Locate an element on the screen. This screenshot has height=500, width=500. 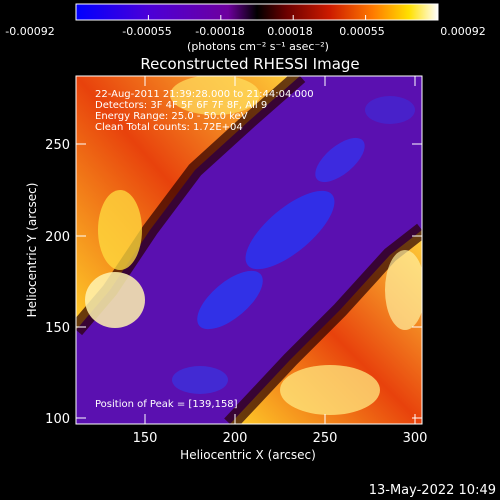
colorbar is located at coordinates (257, 12).